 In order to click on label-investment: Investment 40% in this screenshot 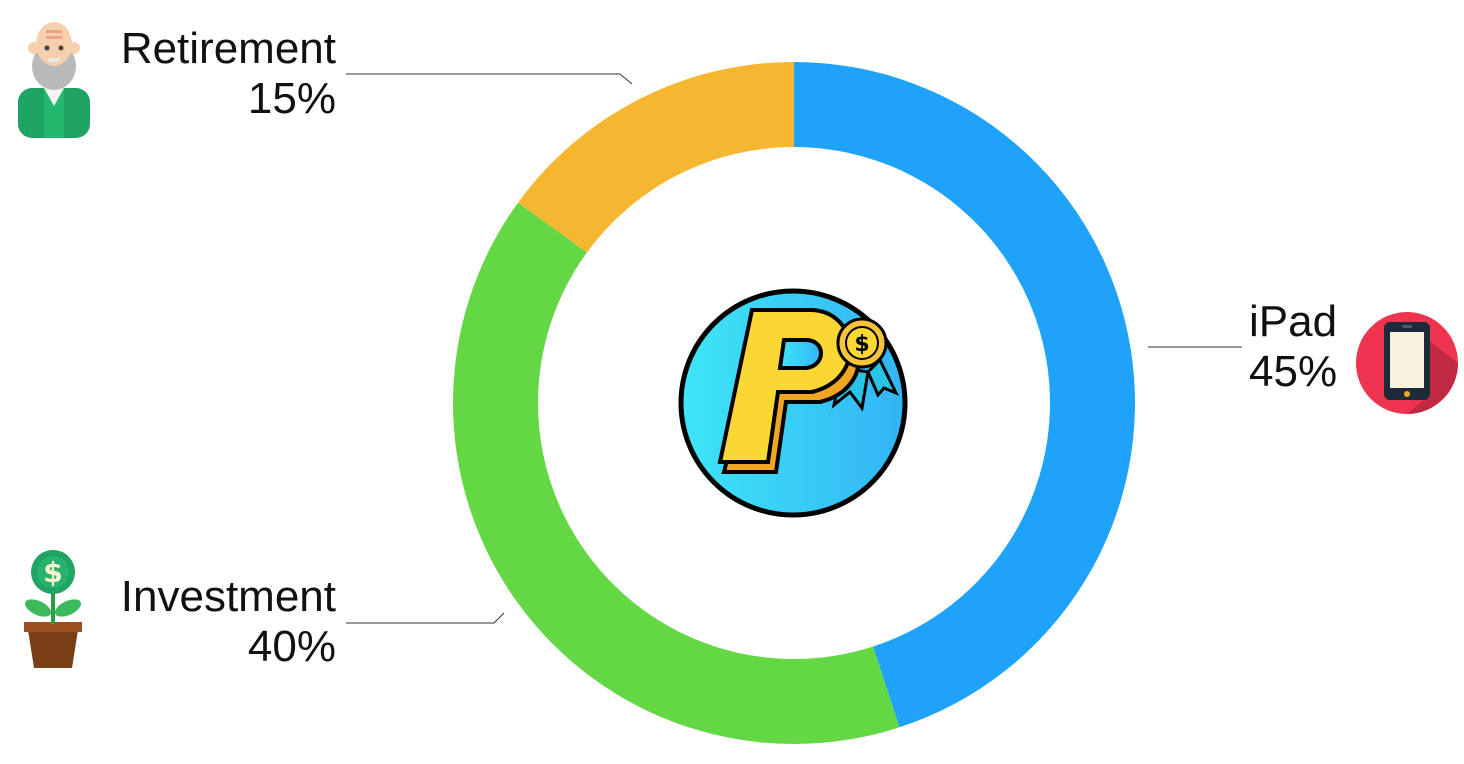, I will do `click(203, 622)`.